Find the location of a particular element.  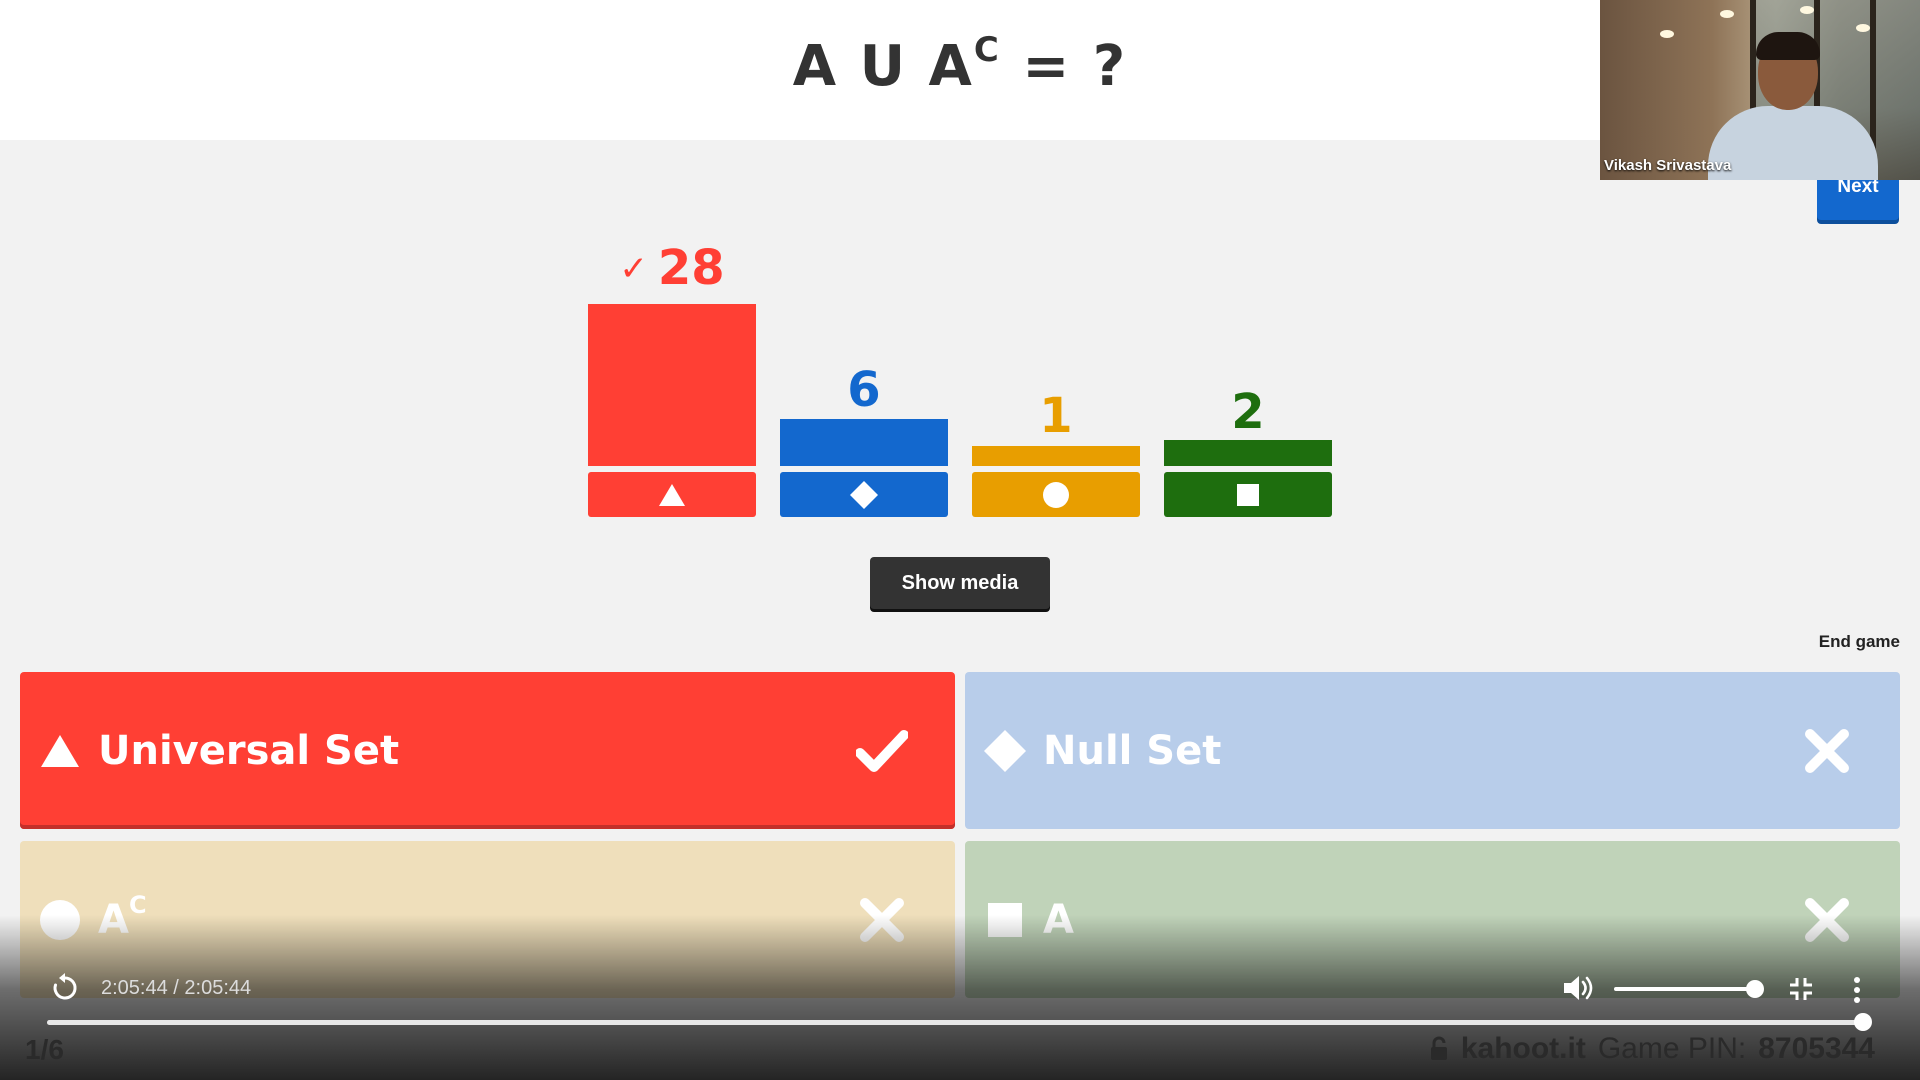

cross-icon is located at coordinates (1827, 751).